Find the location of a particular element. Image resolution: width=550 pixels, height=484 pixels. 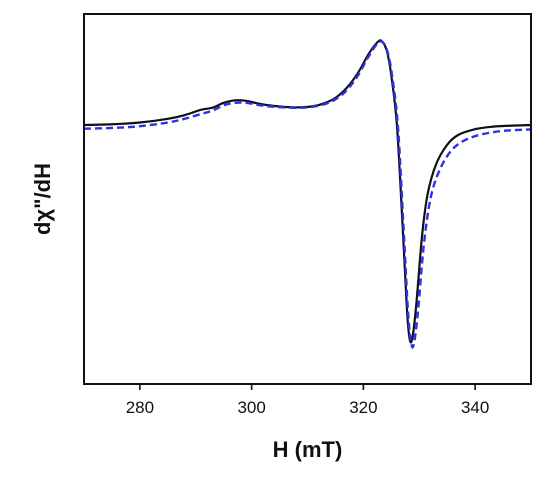

x-tick-label: 340 is located at coordinates (475, 407).